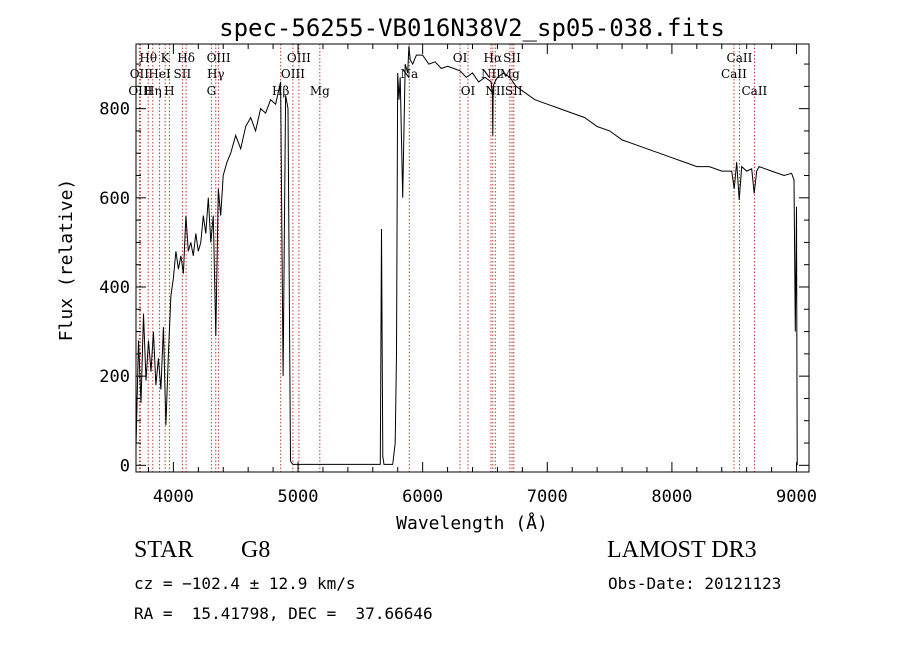  I want to click on line-label-13: OIII, so click(299, 58).